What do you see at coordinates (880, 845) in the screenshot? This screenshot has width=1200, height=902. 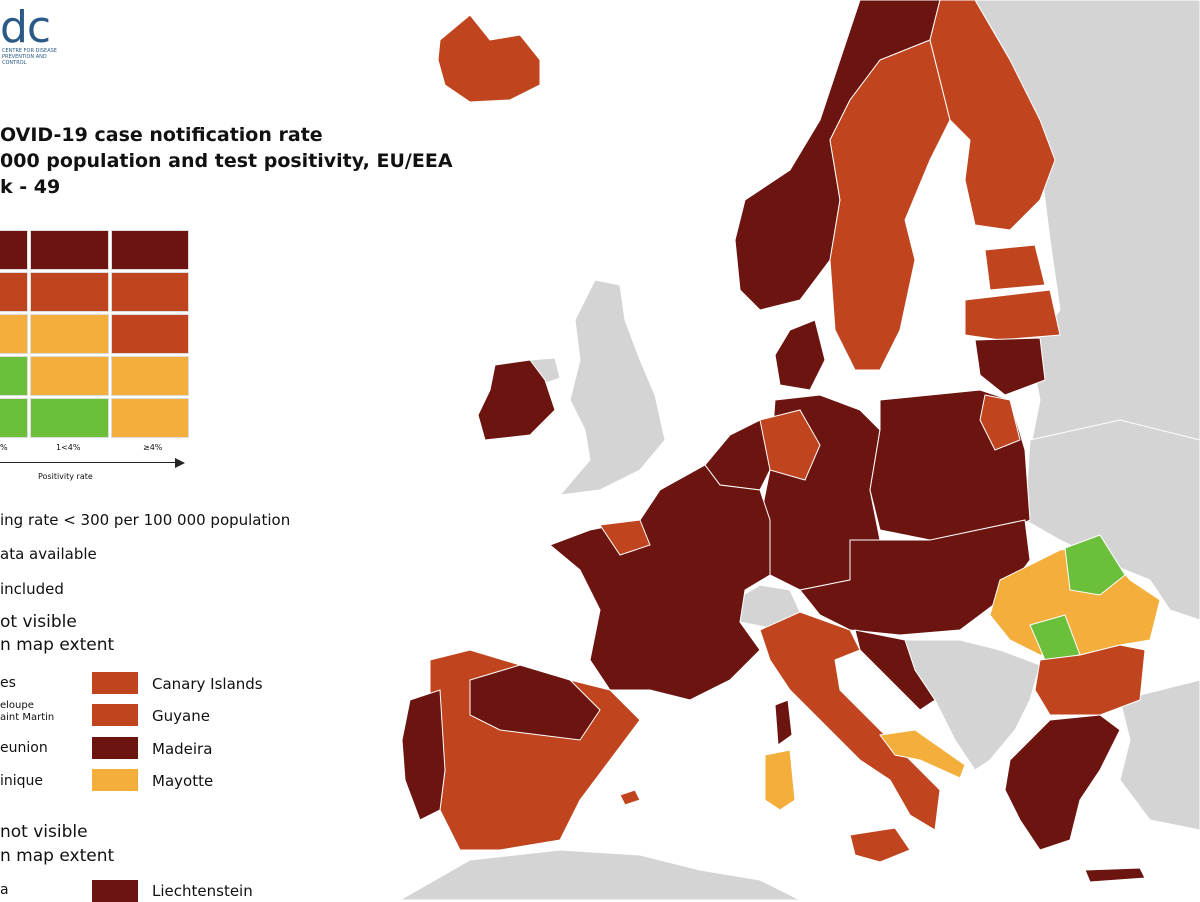 I see `sicily` at bounding box center [880, 845].